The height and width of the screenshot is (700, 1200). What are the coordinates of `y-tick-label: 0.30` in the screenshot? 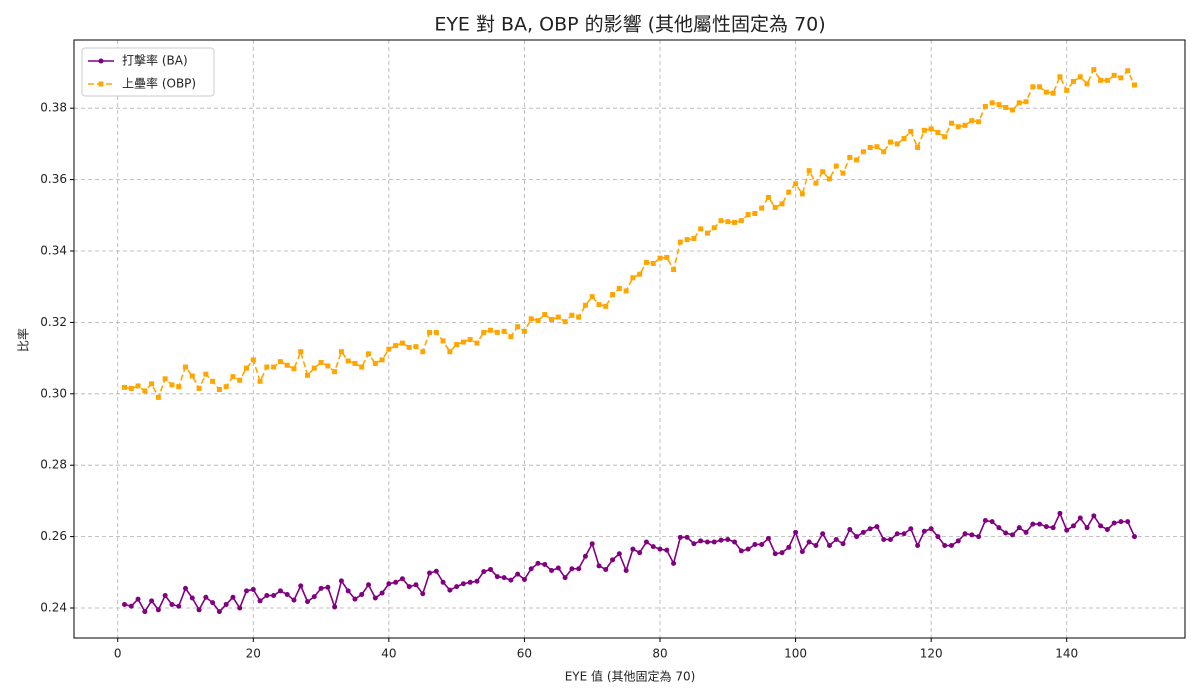 It's located at (53, 393).